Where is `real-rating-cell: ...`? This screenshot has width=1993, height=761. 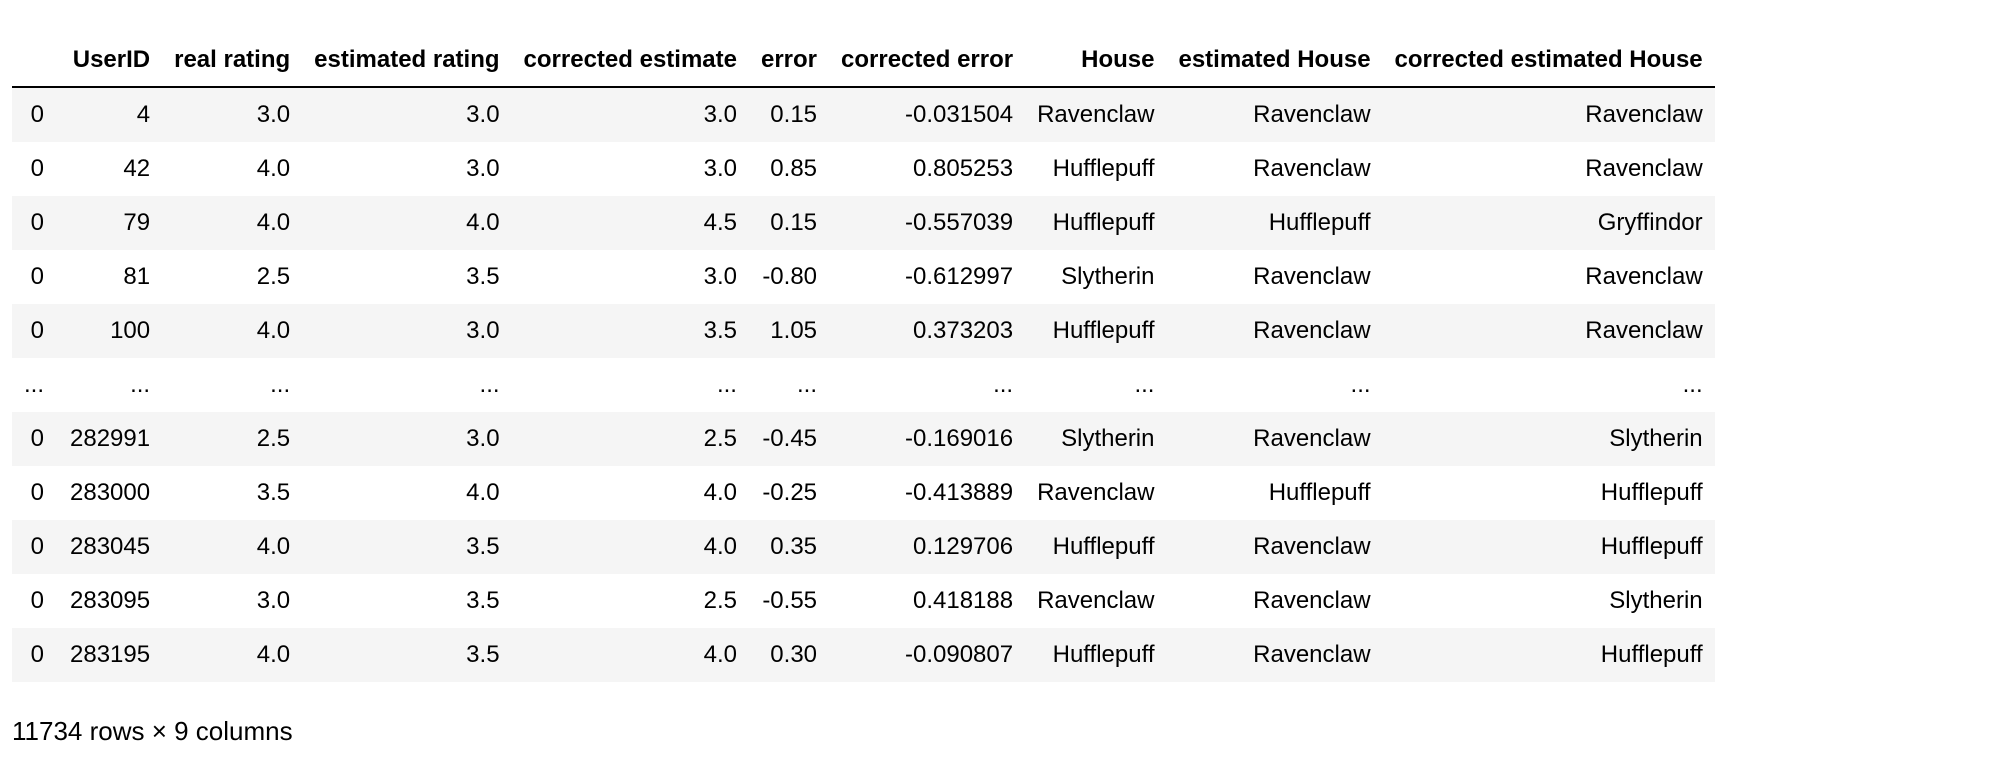 real-rating-cell: ... is located at coordinates (280, 384).